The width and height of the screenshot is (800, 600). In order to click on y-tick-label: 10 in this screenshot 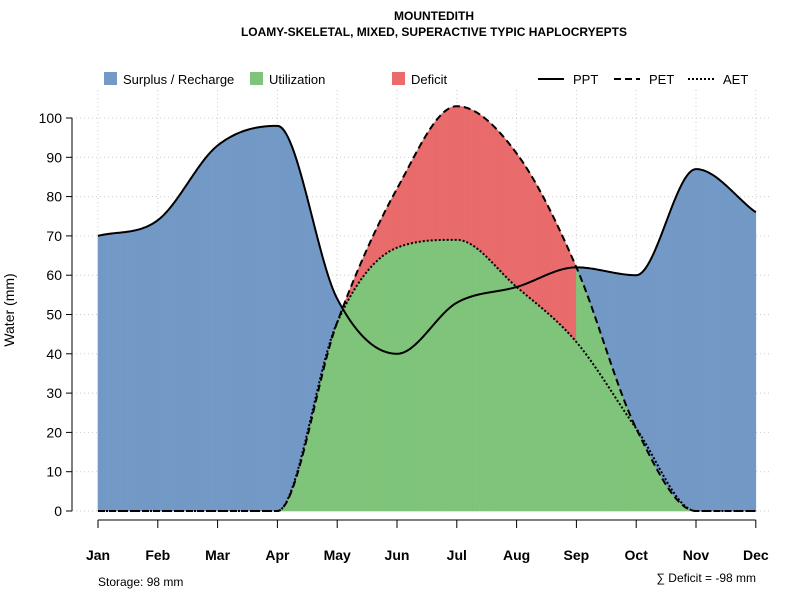, I will do `click(54, 472)`.